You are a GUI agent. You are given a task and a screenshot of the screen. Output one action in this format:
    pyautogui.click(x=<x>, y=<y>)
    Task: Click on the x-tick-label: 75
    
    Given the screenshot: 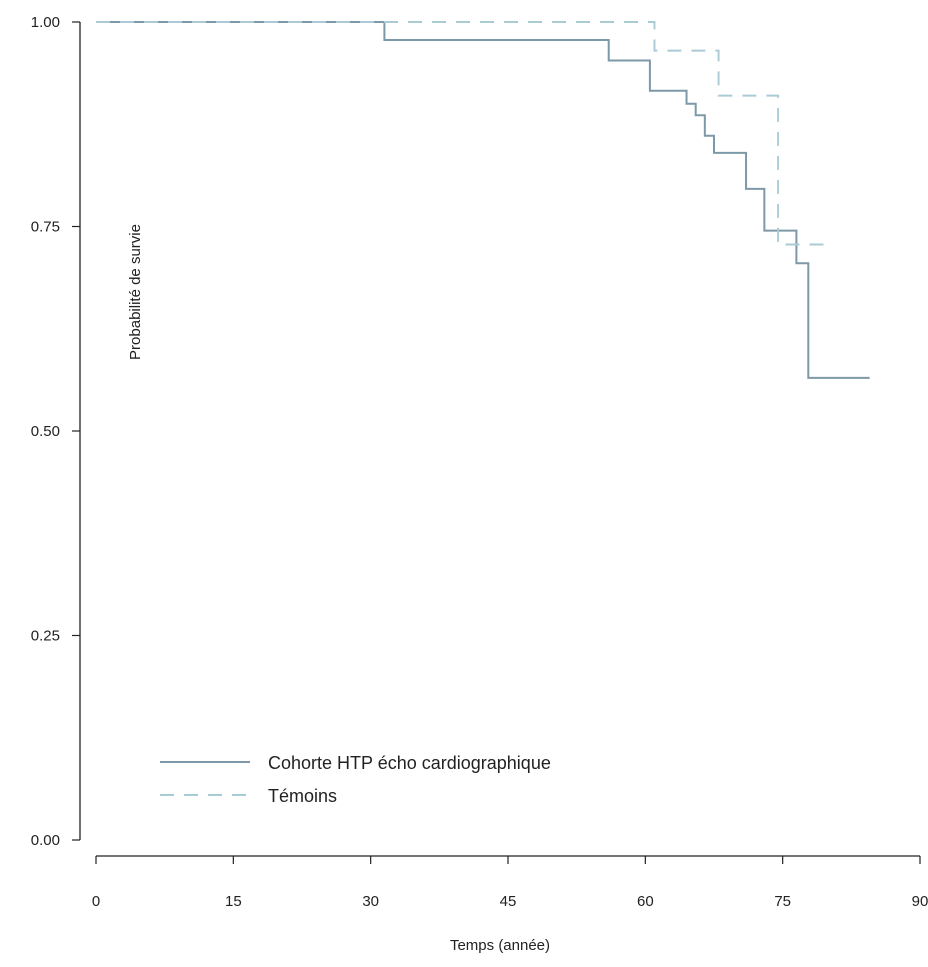 What is the action you would take?
    pyautogui.click(x=782, y=901)
    